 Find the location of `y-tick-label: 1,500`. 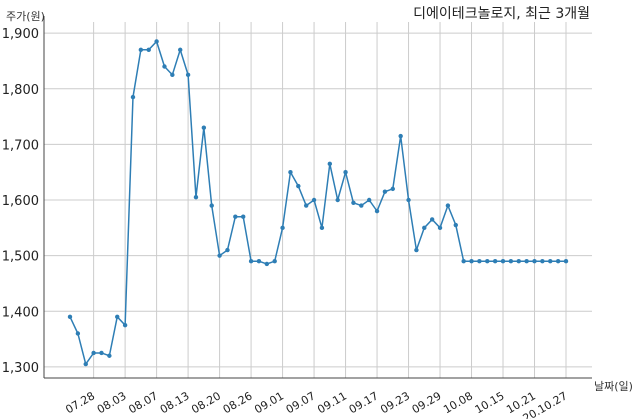

y-tick-label: 1,500 is located at coordinates (20, 257).